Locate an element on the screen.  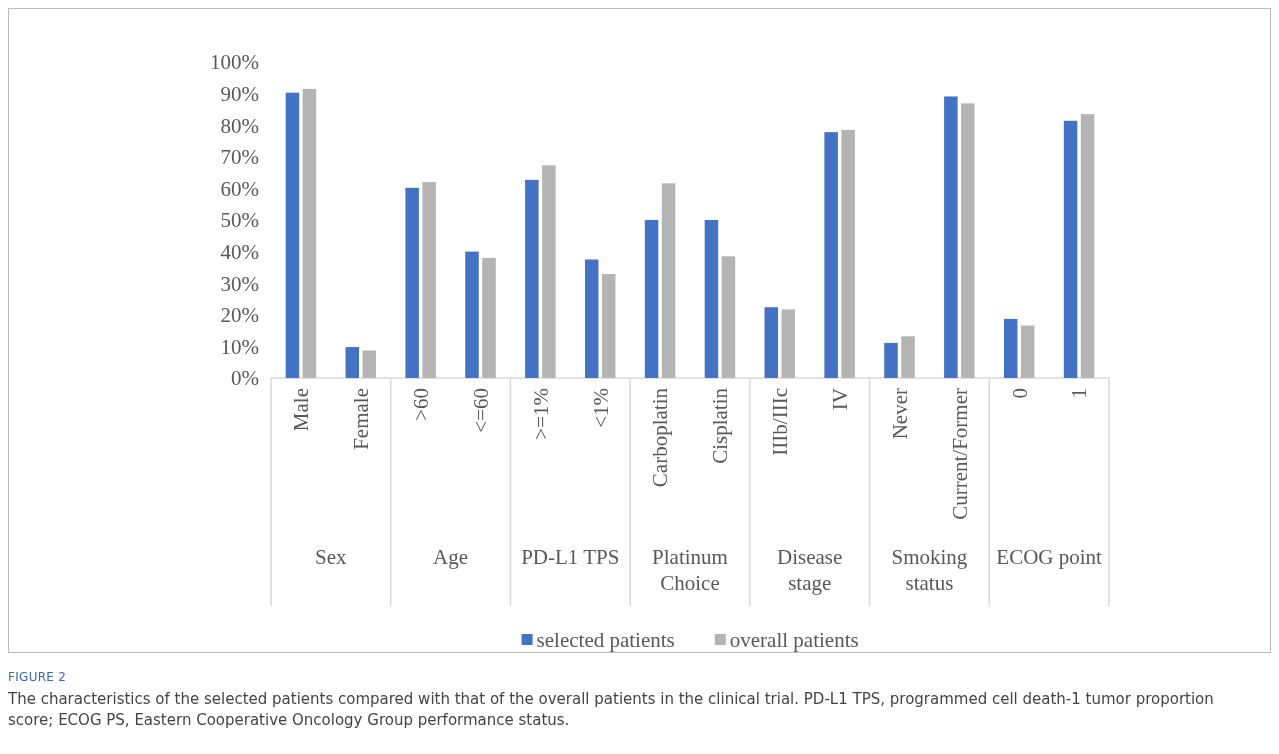
text: Sex is located at coordinates (331, 557).